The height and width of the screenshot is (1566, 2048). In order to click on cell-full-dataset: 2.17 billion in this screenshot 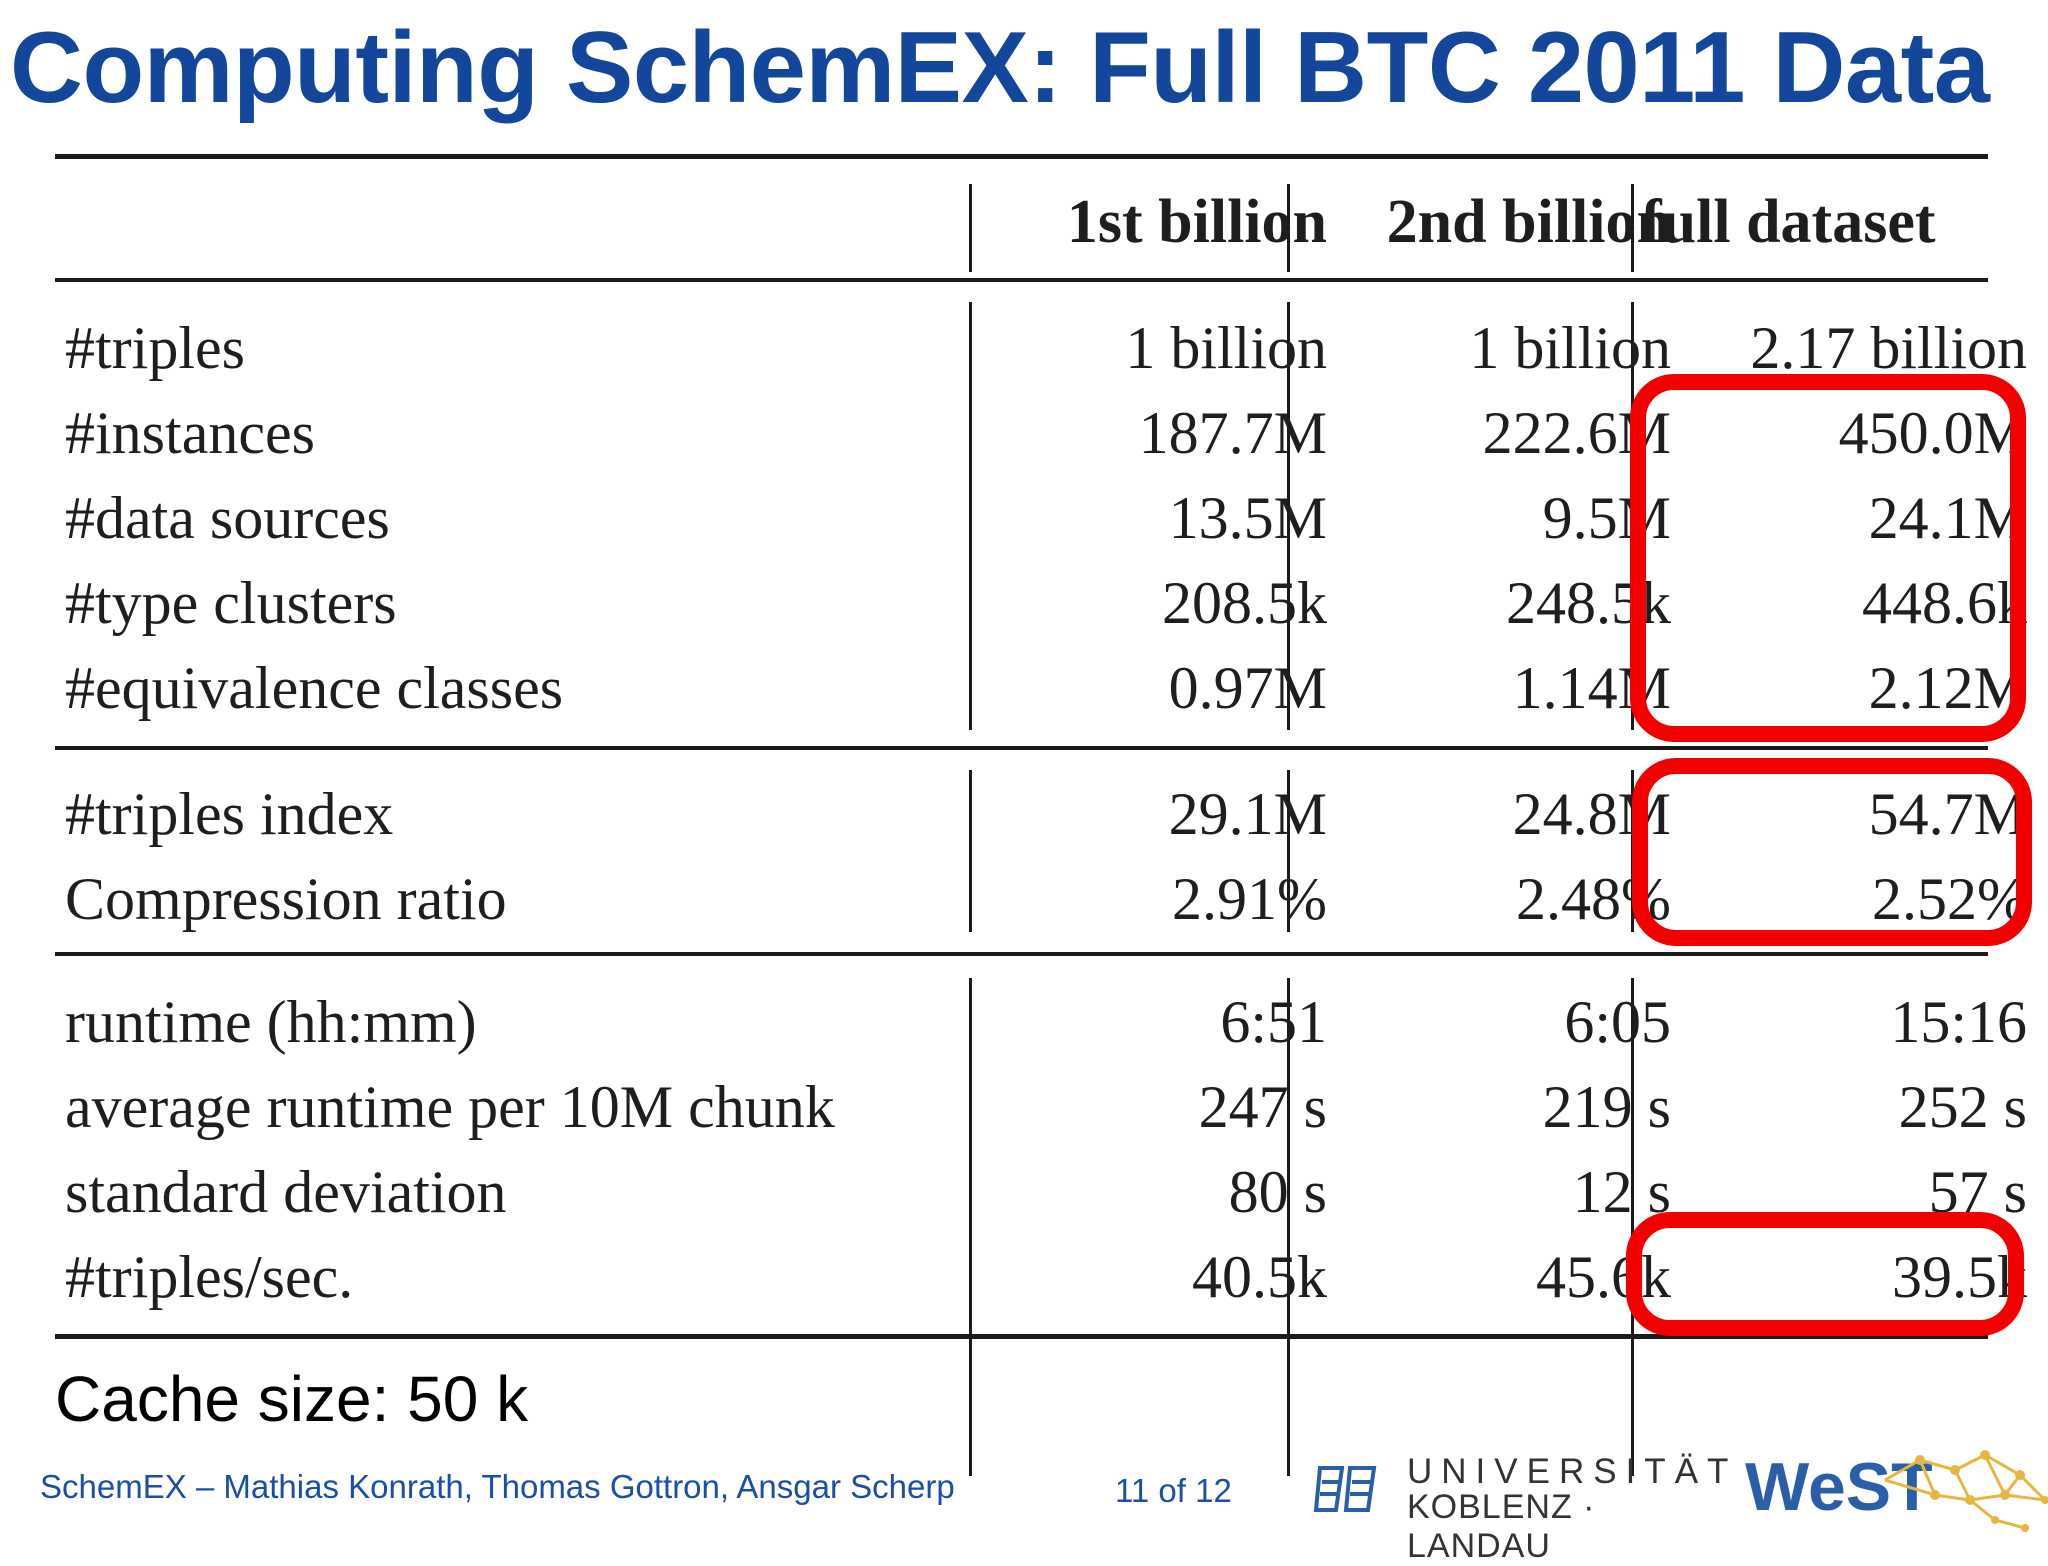, I will do `click(1888, 348)`.